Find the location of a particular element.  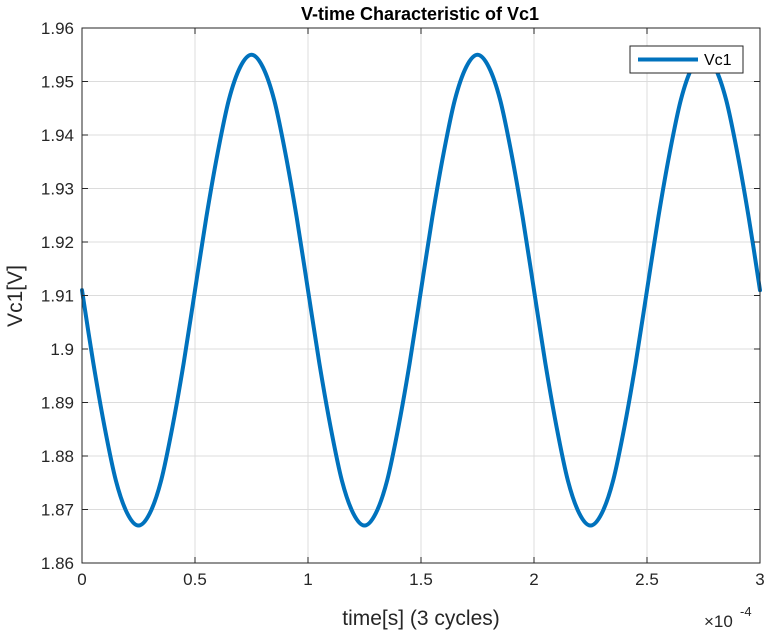

y-tick-label: 1.88 is located at coordinates (57, 456).